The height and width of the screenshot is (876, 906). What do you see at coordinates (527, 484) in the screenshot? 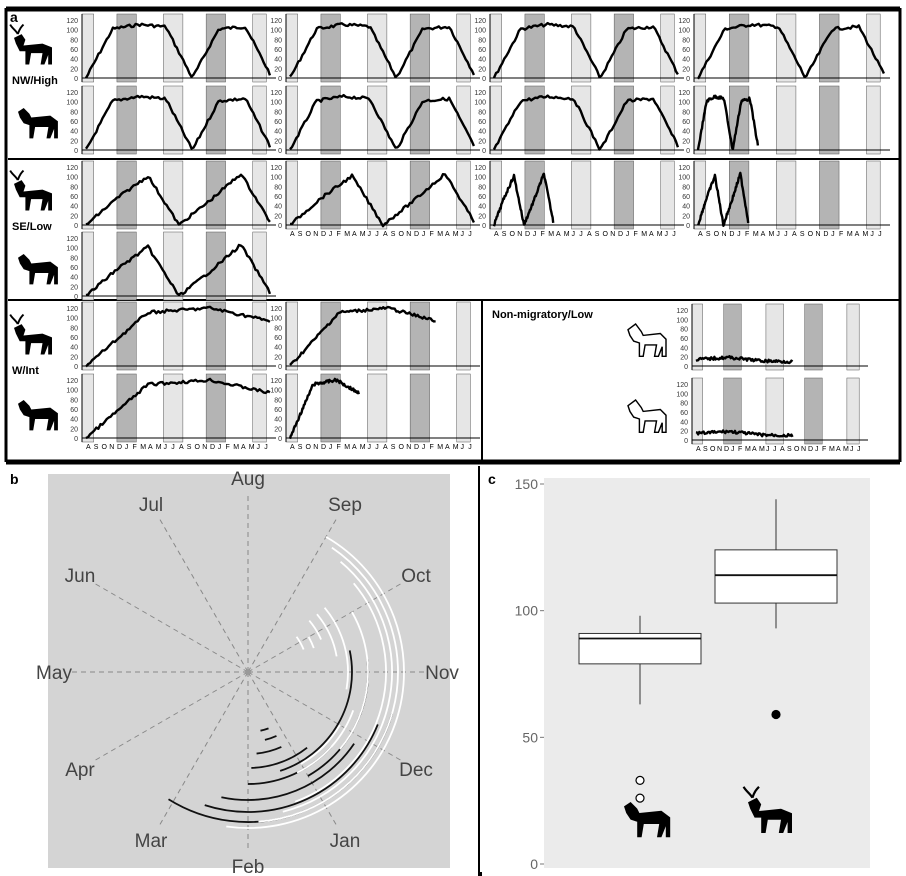
I see `y-tick-label: 150` at bounding box center [527, 484].